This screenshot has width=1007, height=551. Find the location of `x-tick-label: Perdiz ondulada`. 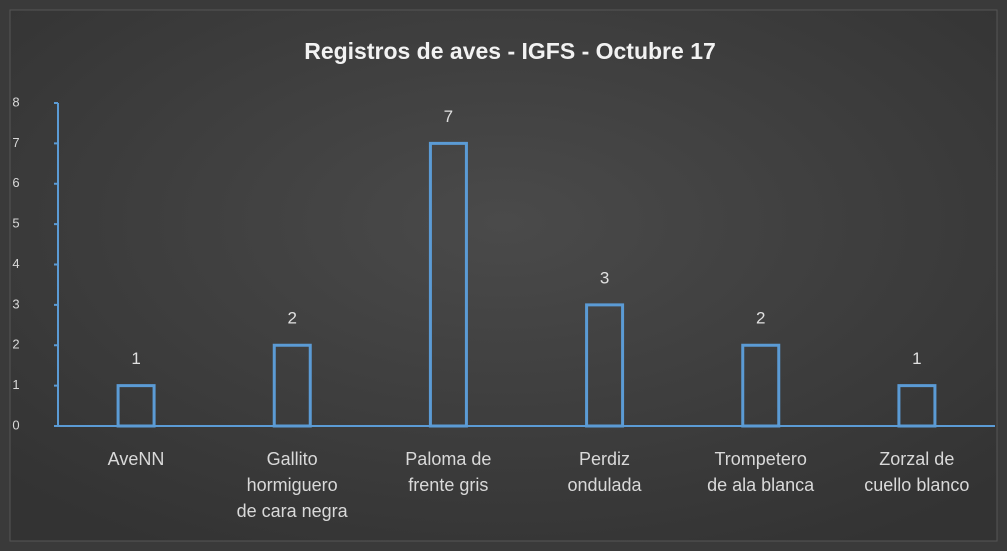

x-tick-label: Perdiz ondulada is located at coordinates (604, 472).